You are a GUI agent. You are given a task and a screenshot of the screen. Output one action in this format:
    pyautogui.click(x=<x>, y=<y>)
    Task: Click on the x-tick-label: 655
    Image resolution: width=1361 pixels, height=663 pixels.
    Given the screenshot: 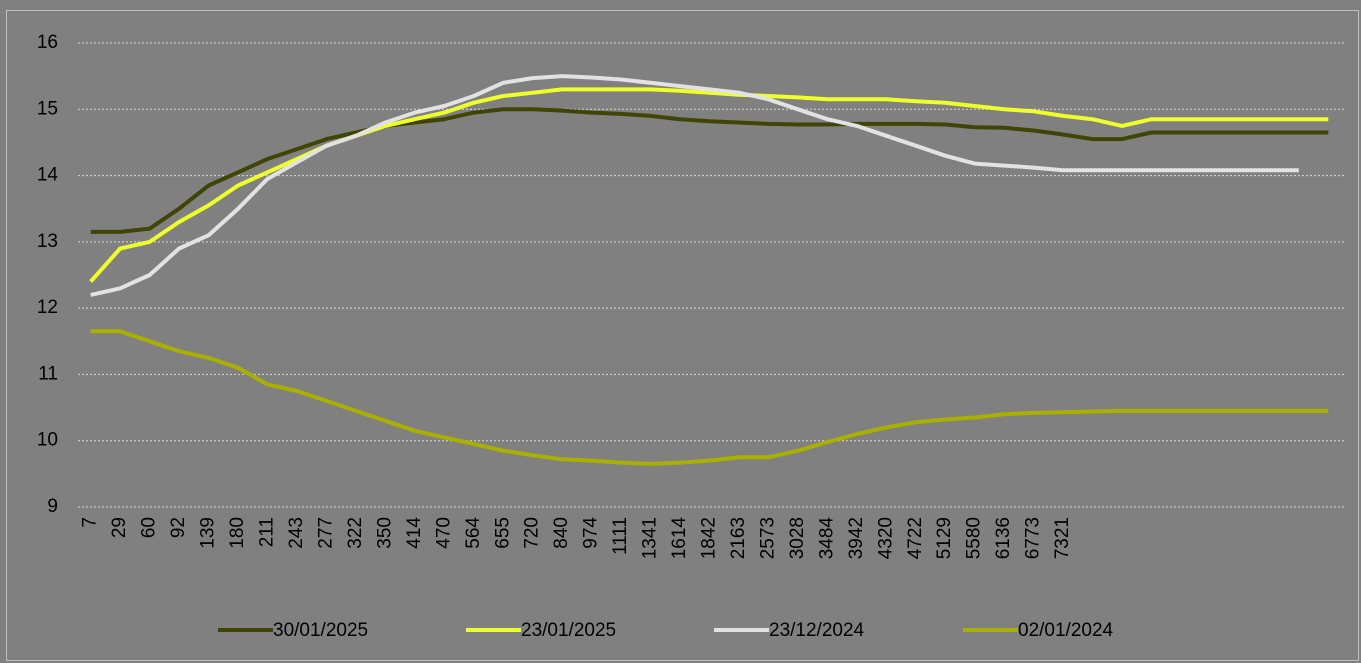 What is the action you would take?
    pyautogui.click(x=502, y=533)
    